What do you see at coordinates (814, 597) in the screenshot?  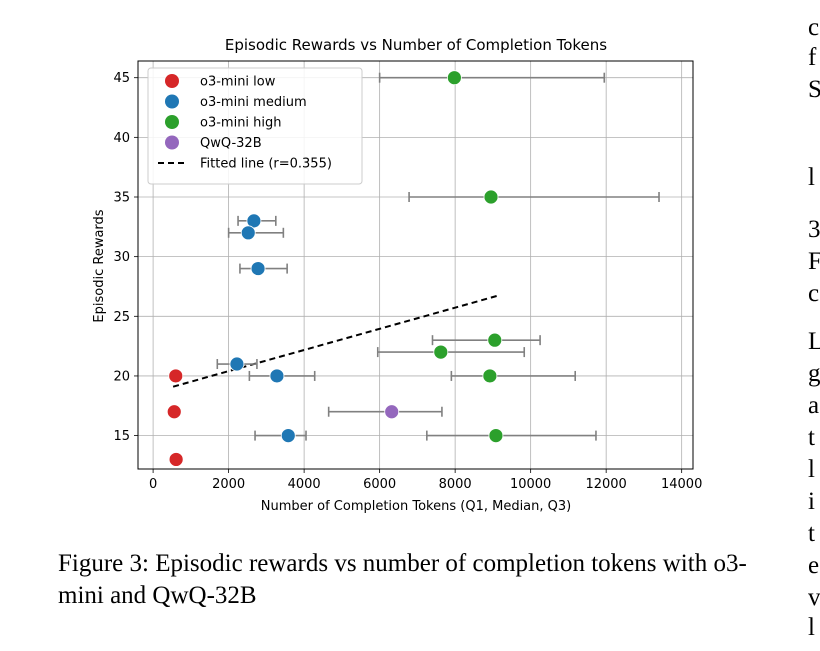 I see `side-text-fragment: v` at bounding box center [814, 597].